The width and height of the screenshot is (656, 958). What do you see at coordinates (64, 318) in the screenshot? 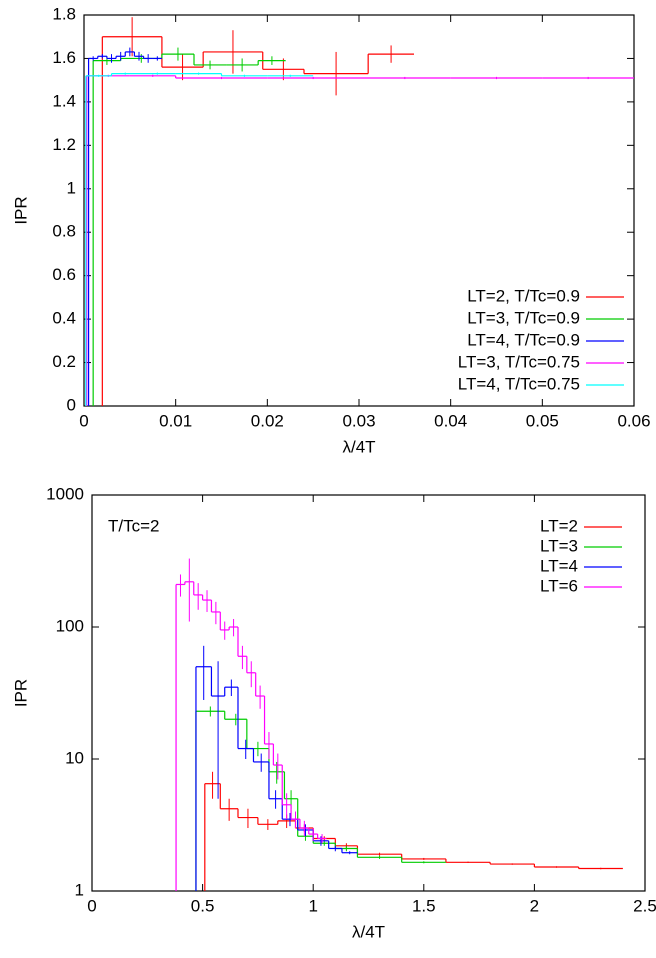
I see `y-tick-label: 0.4` at bounding box center [64, 318].